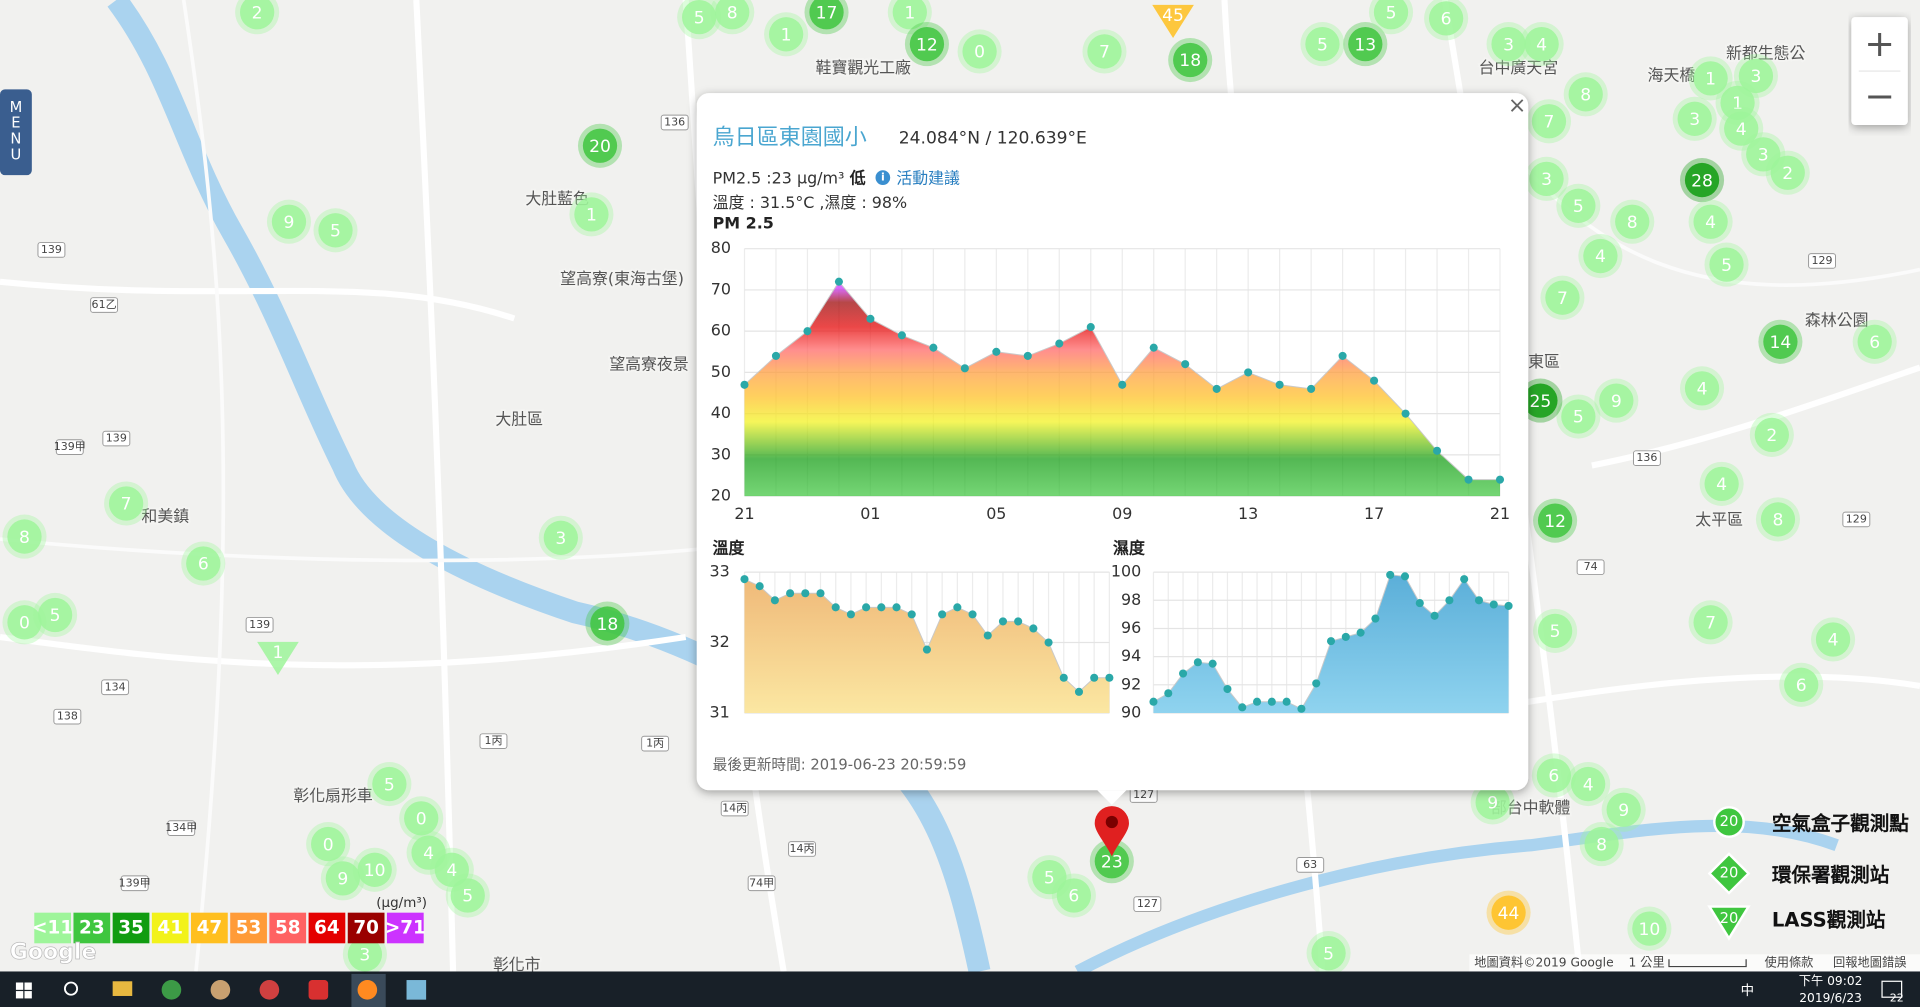 This screenshot has height=1007, width=1920. I want to click on start-button, so click(23, 990).